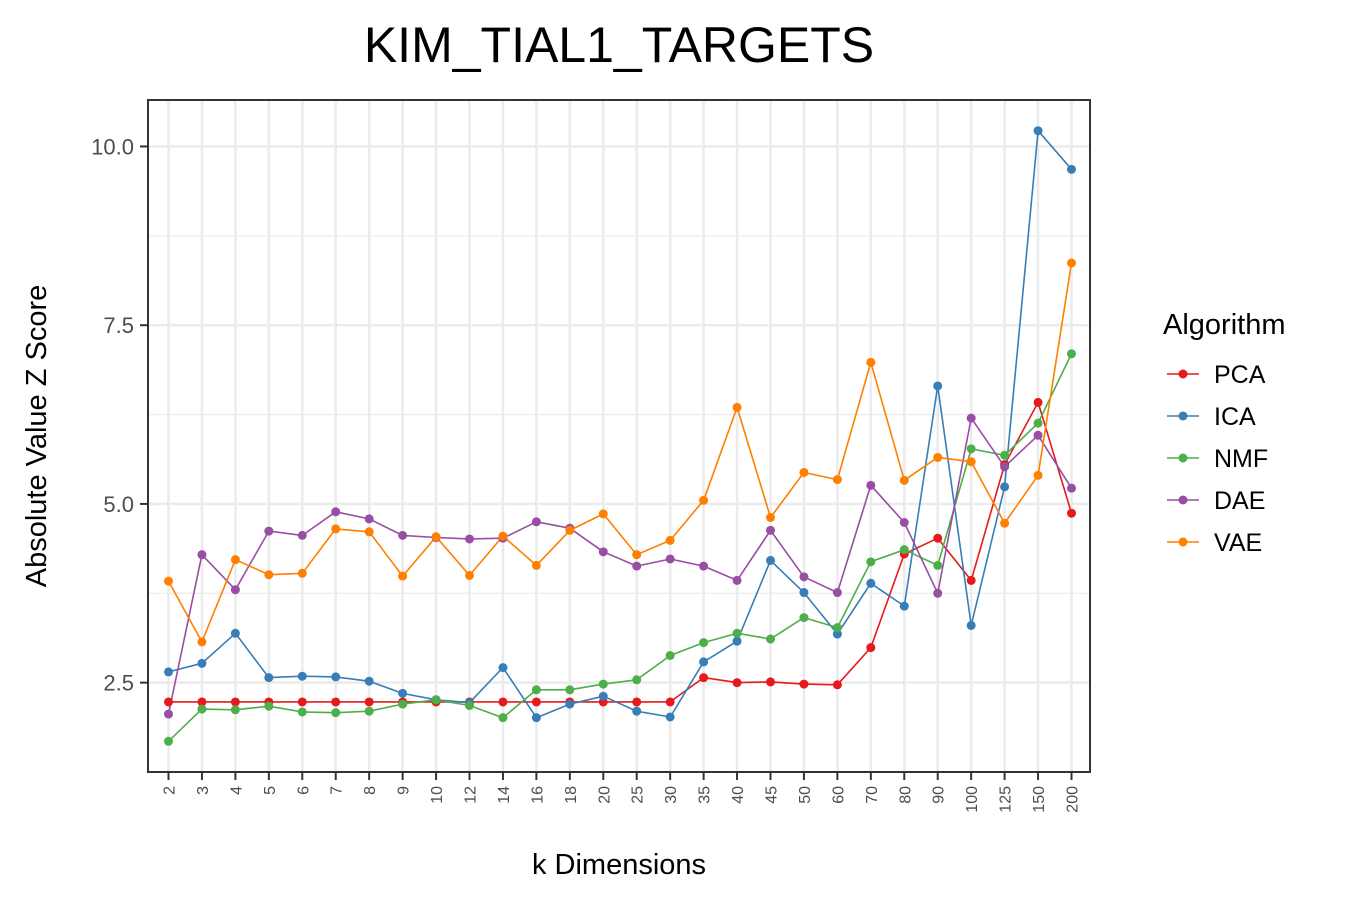 The height and width of the screenshot is (900, 1350). Describe the element at coordinates (638, 795) in the screenshot. I see `x-tick-label: 25` at that location.